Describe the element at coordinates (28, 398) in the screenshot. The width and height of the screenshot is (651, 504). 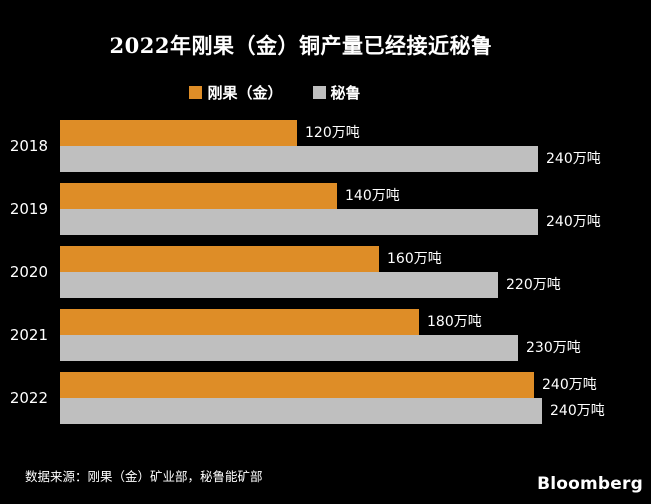
I see `year-label: 2022` at that location.